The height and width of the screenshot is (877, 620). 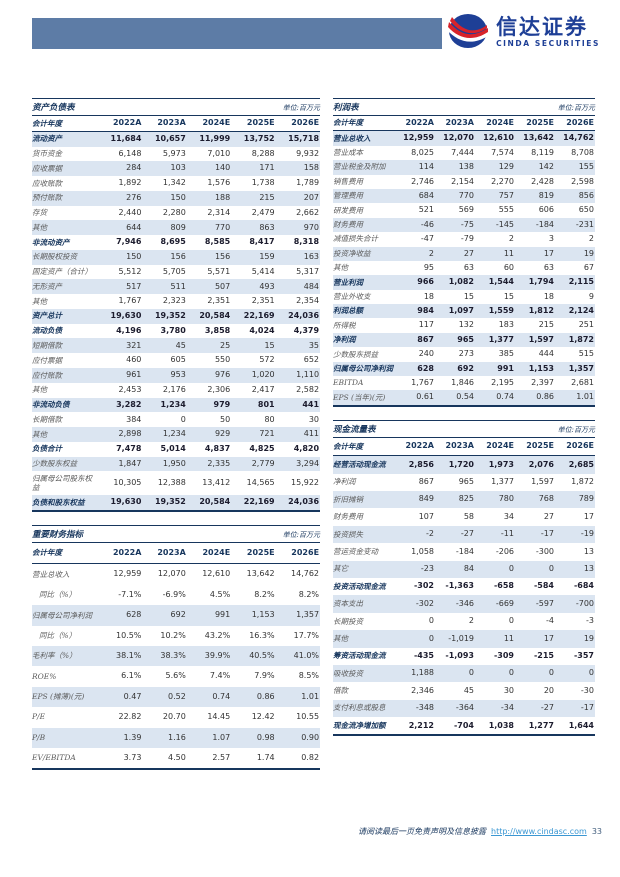 What do you see at coordinates (586, 210) in the screenshot?
I see `value-cell: 650` at bounding box center [586, 210].